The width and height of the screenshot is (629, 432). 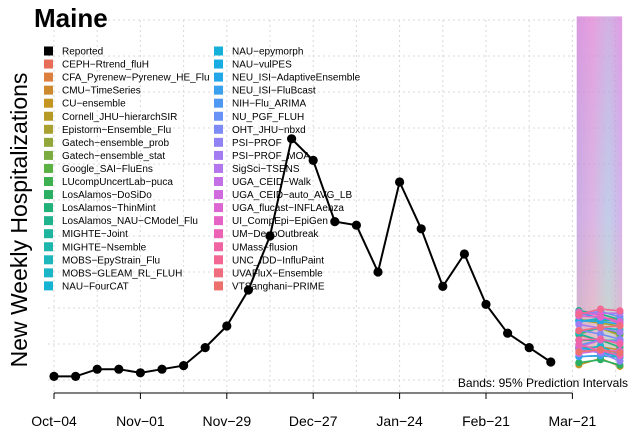 What do you see at coordinates (94, 104) in the screenshot?
I see `legend-label: CU−ensemble` at bounding box center [94, 104].